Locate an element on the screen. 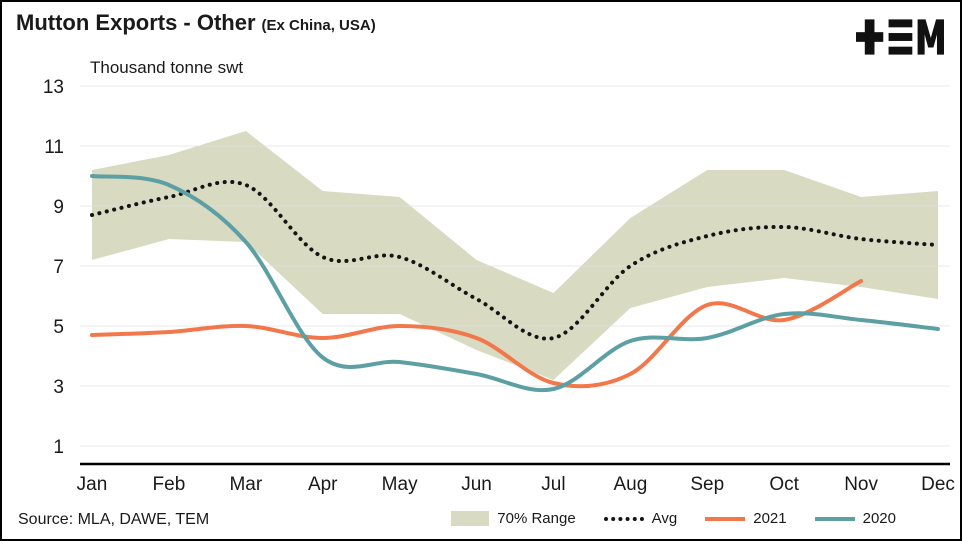 The height and width of the screenshot is (541, 962). y-tick-label: 5 is located at coordinates (58, 327).